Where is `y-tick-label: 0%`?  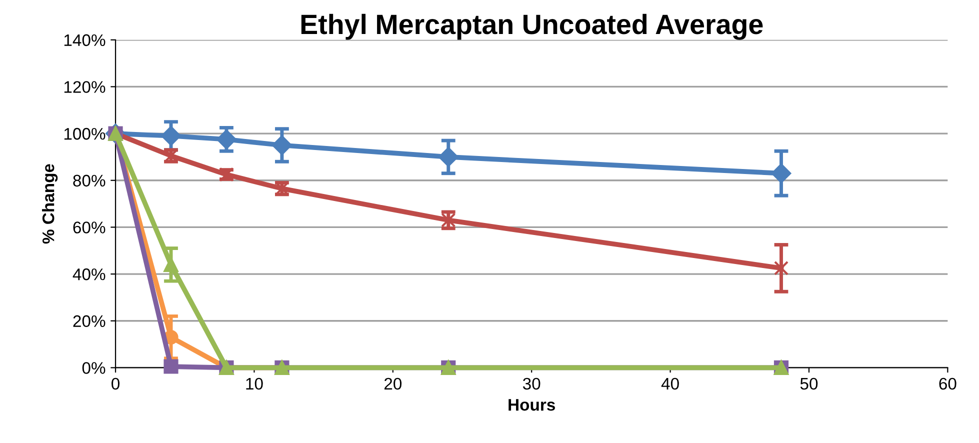
y-tick-label: 0% is located at coordinates (94, 368).